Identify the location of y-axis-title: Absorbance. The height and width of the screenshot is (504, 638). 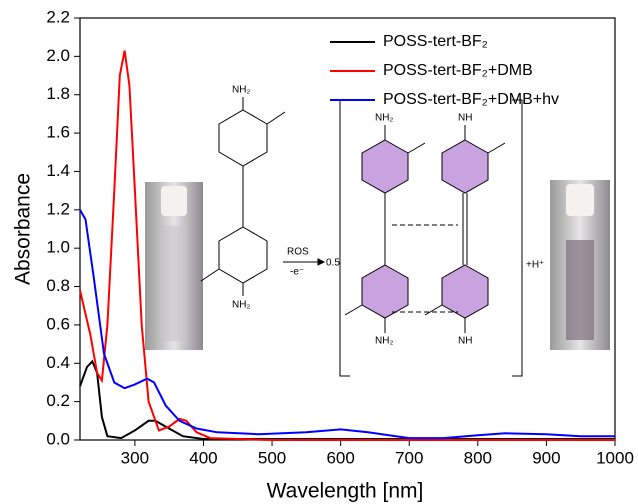
(23, 229).